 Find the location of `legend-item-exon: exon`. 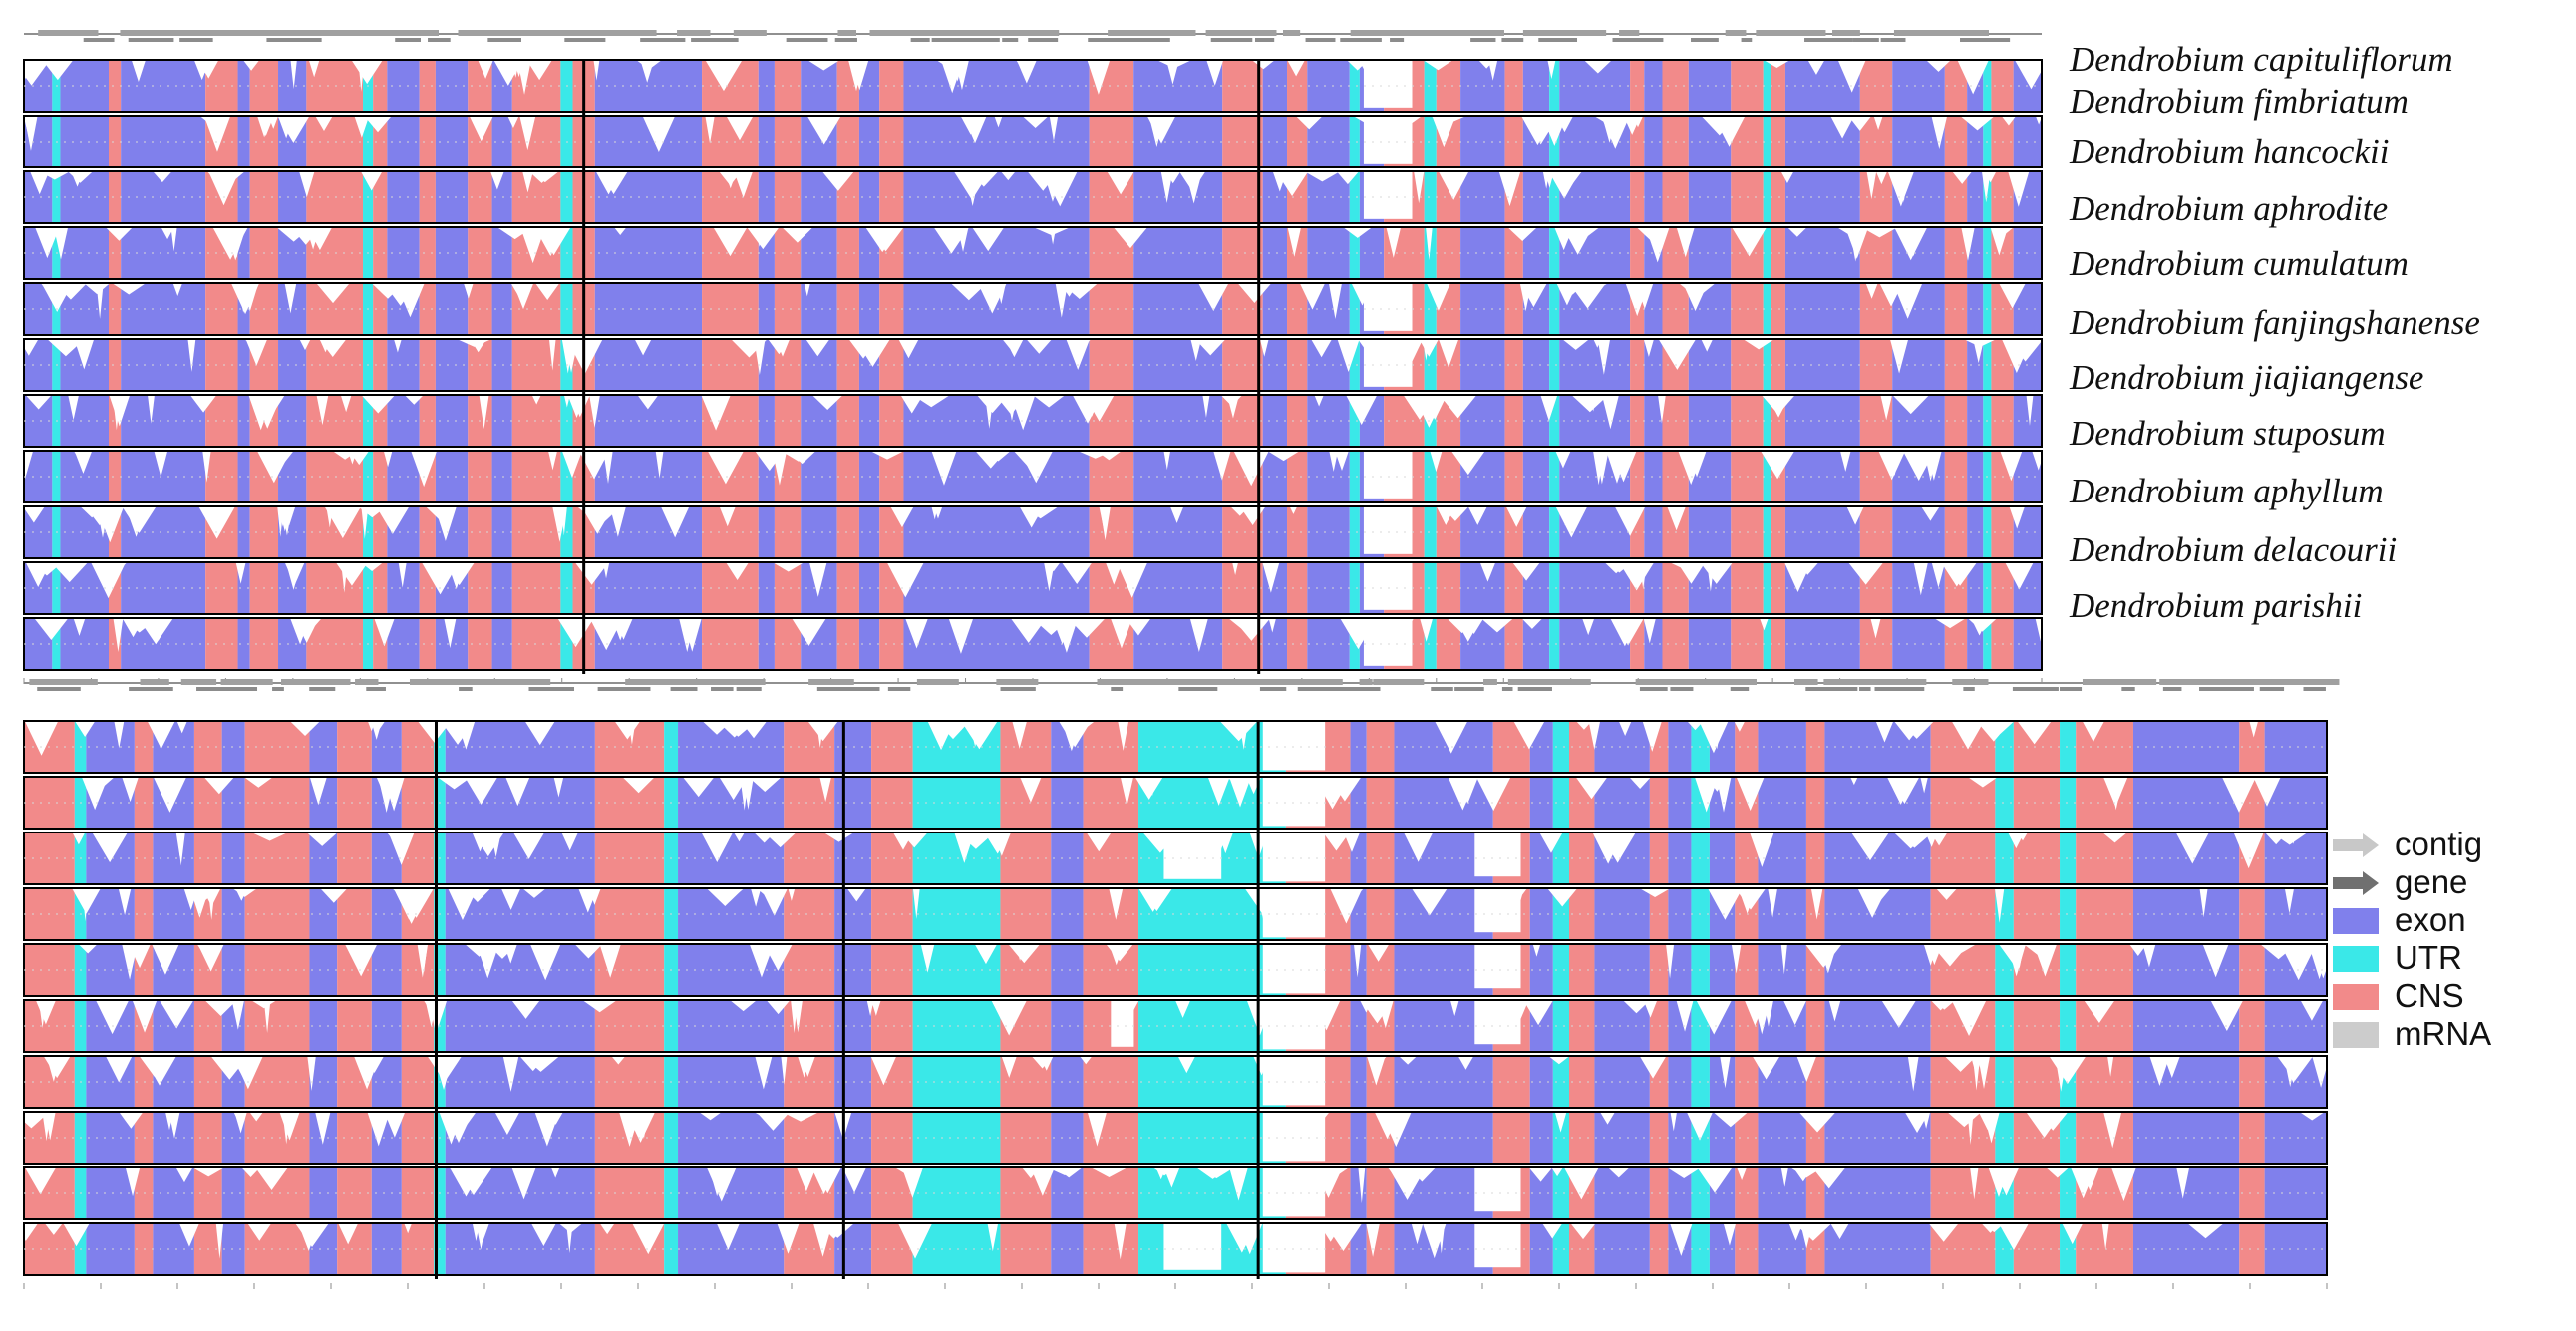

legend-item-exon: exon is located at coordinates (2452, 920).